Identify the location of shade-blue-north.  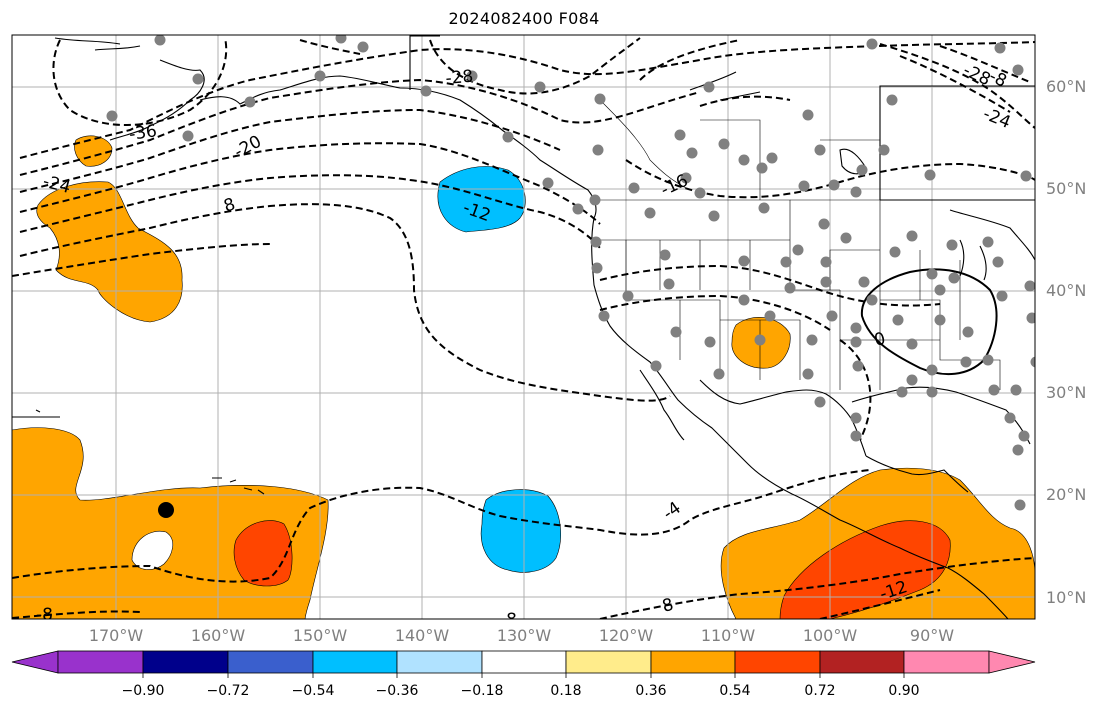
(481, 199).